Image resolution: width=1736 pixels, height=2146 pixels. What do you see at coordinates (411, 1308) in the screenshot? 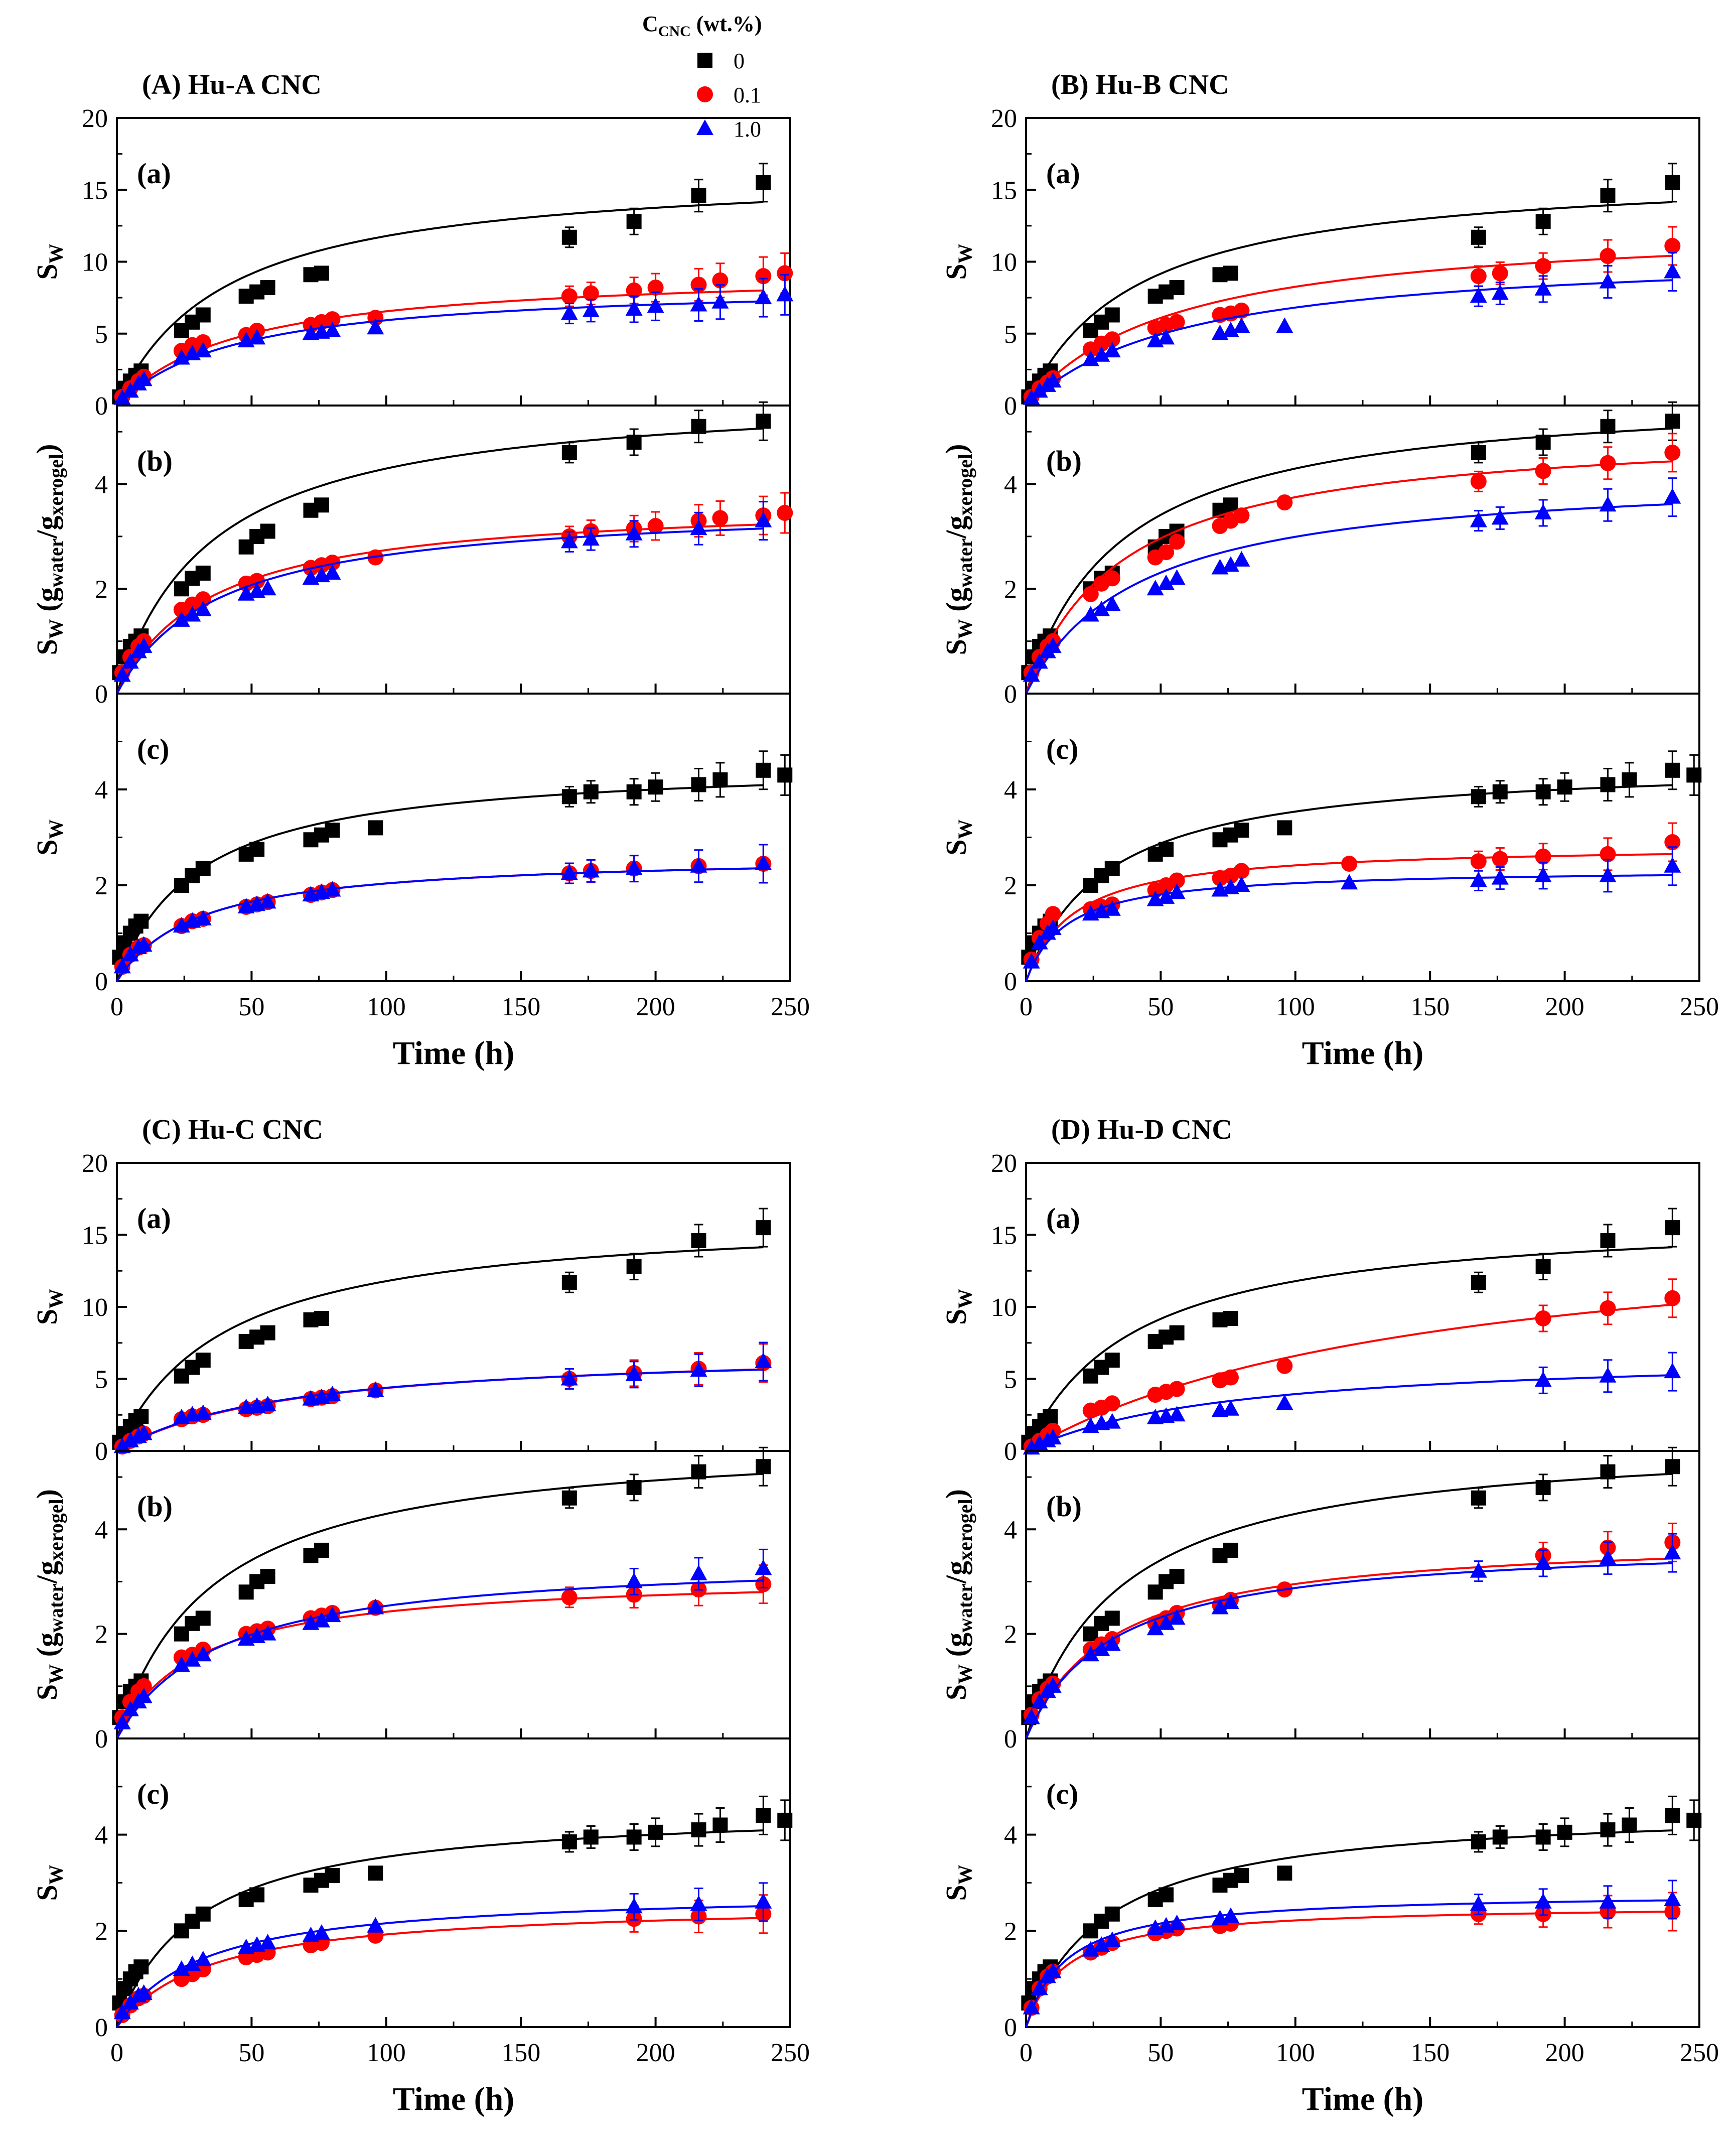
I see `subplot-c-a: 0 5 10 15 20 (a) SW` at bounding box center [411, 1308].